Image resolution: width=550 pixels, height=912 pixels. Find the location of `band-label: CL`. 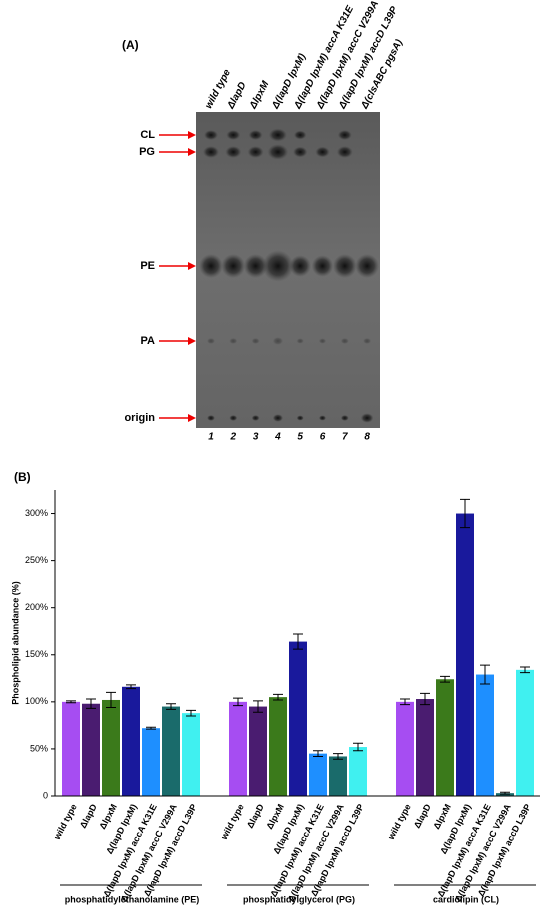

band-label: CL is located at coordinates (147, 135).